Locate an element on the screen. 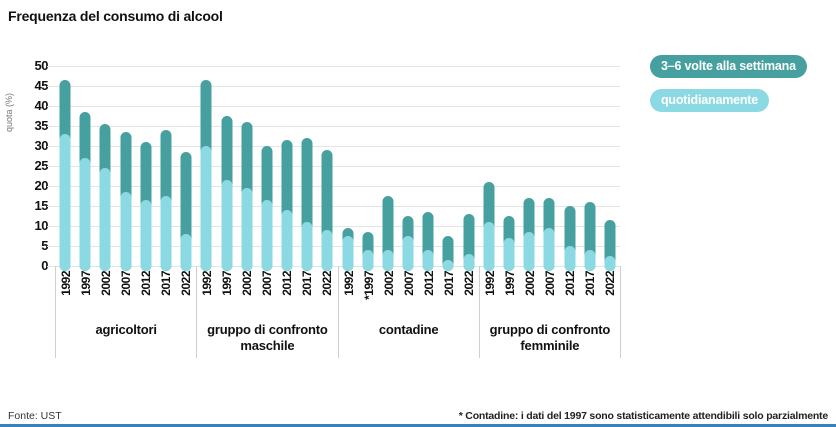 The height and width of the screenshot is (427, 836). y-tick-label: 15 is located at coordinates (41, 205).